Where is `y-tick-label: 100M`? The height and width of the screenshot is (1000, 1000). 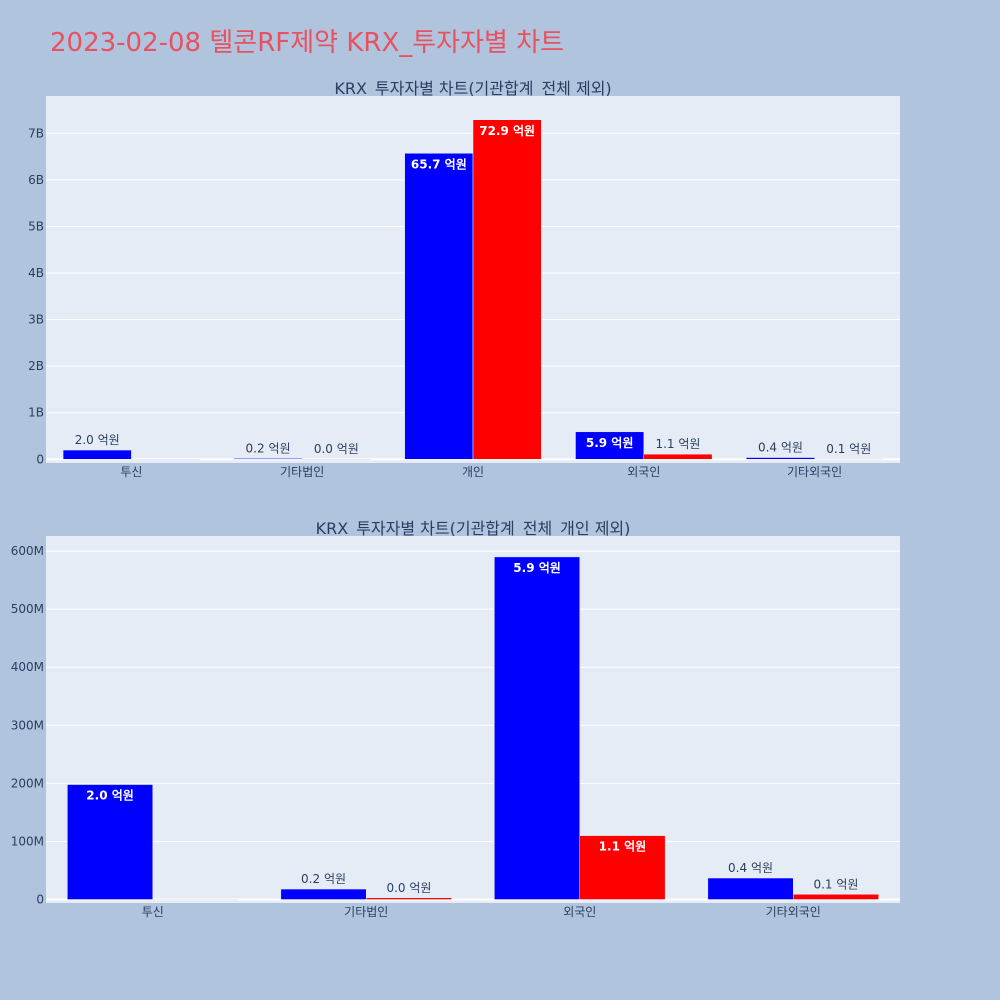
y-tick-label: 100M is located at coordinates (27, 841).